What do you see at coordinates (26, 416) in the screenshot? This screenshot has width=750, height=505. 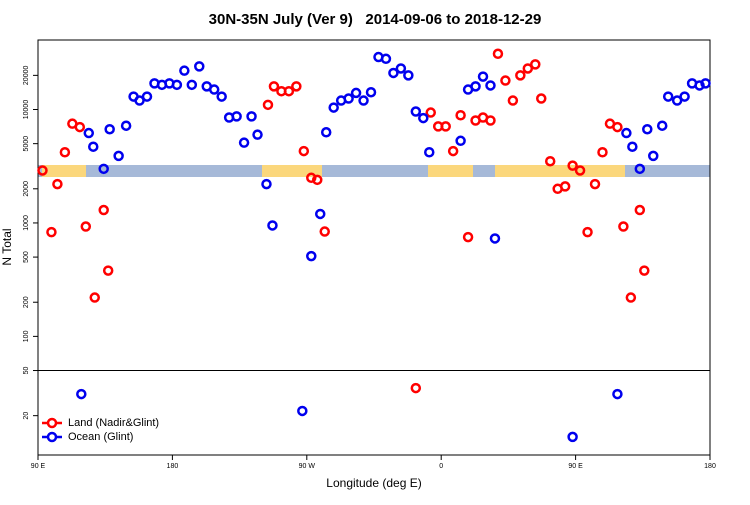 I see `y-tick-label: 20` at bounding box center [26, 416].